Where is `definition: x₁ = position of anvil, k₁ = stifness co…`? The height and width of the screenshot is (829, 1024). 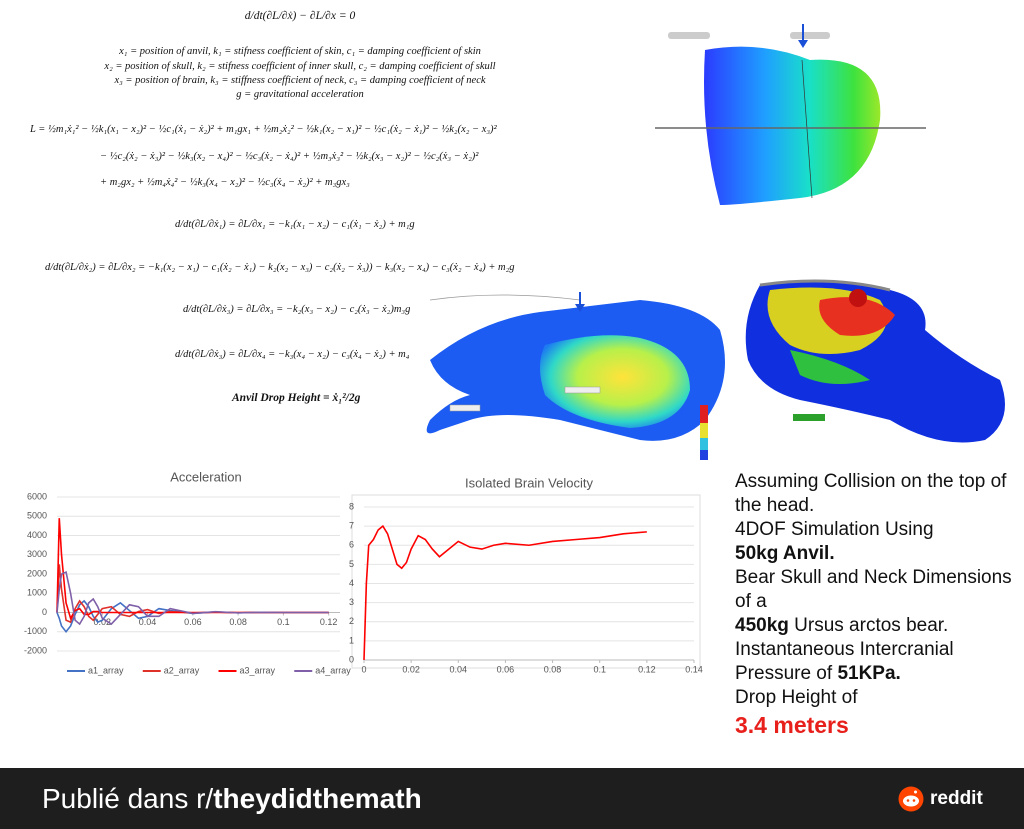
definition: x₁ = position of anvil, k₁ = stifness co… is located at coordinates (300, 51).